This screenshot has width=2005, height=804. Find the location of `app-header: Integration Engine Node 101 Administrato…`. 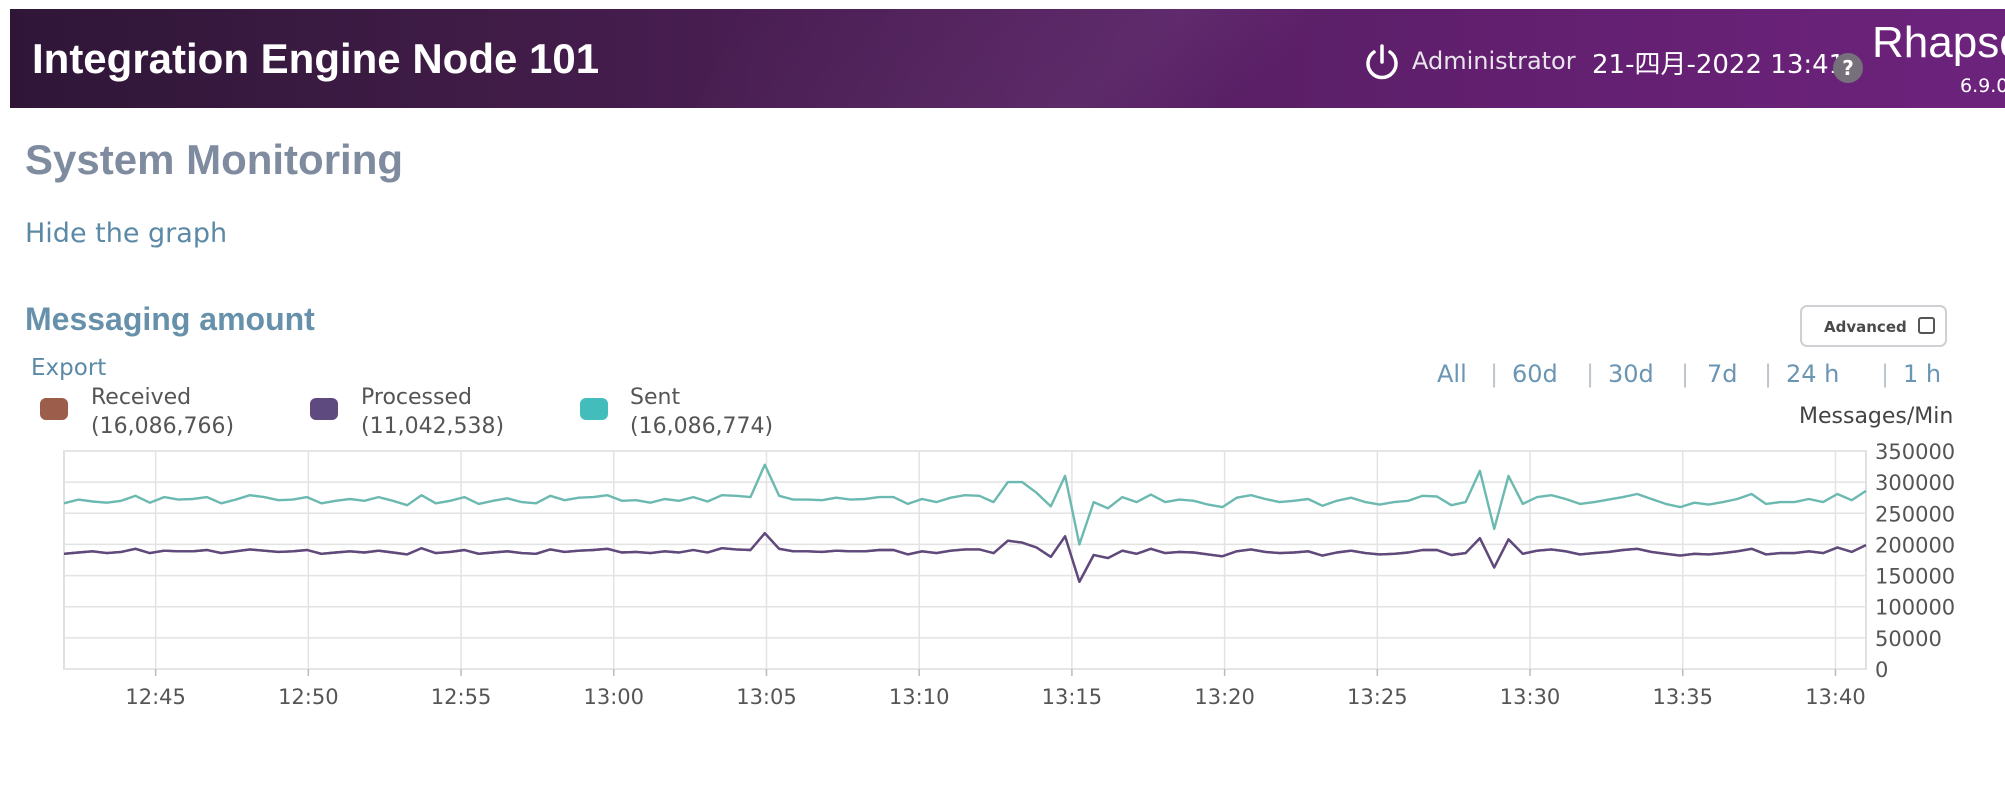

app-header: Integration Engine Node 101 Administrato… is located at coordinates (1007, 58).